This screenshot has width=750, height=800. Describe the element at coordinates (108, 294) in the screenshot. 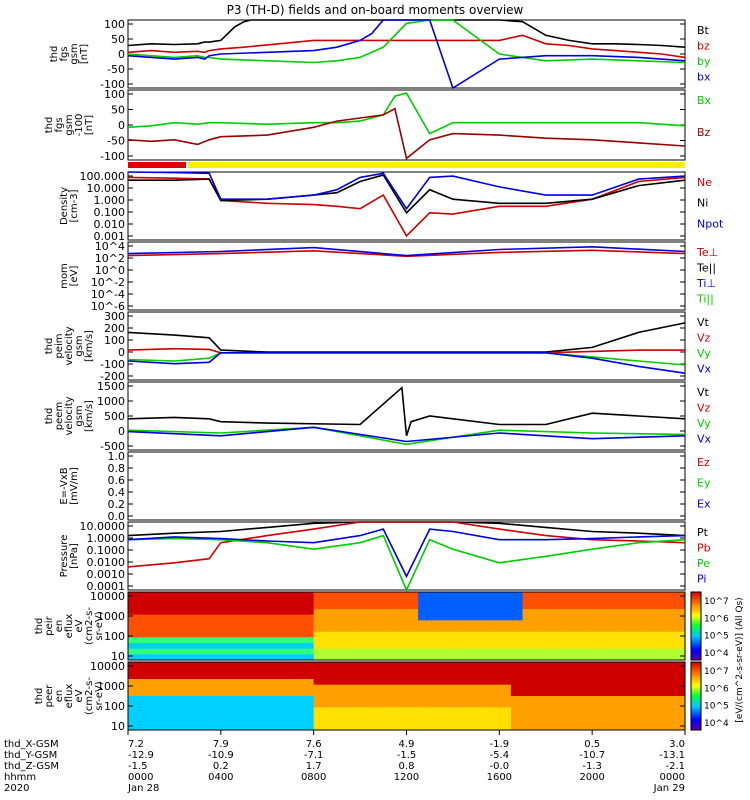

I see `y-tick-label: 10^-4` at that location.